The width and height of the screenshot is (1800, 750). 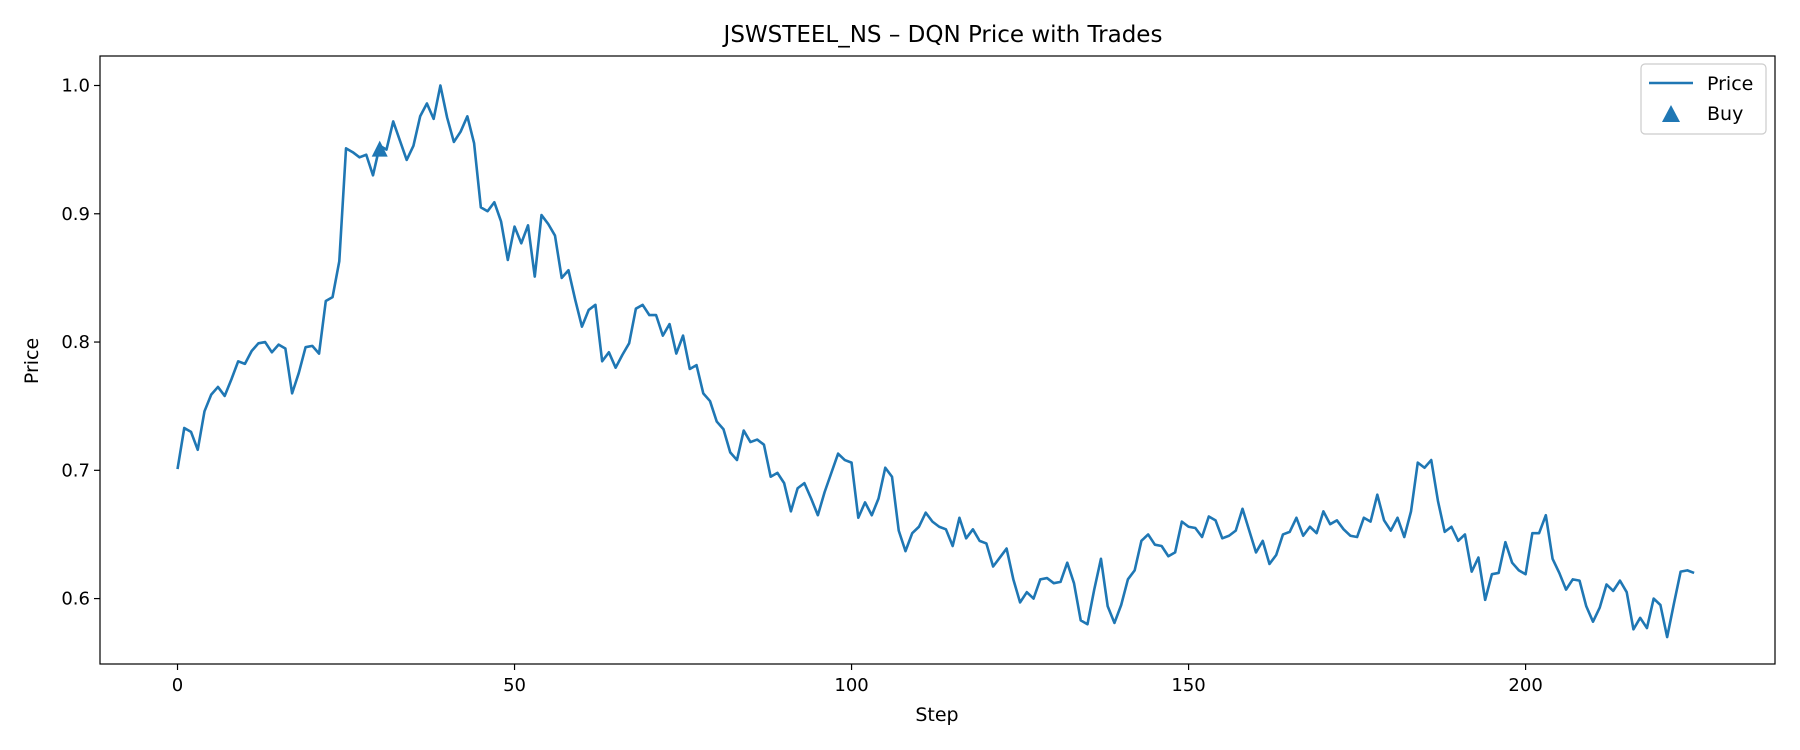 I want to click on legend: Price Buy, so click(x=1703, y=99).